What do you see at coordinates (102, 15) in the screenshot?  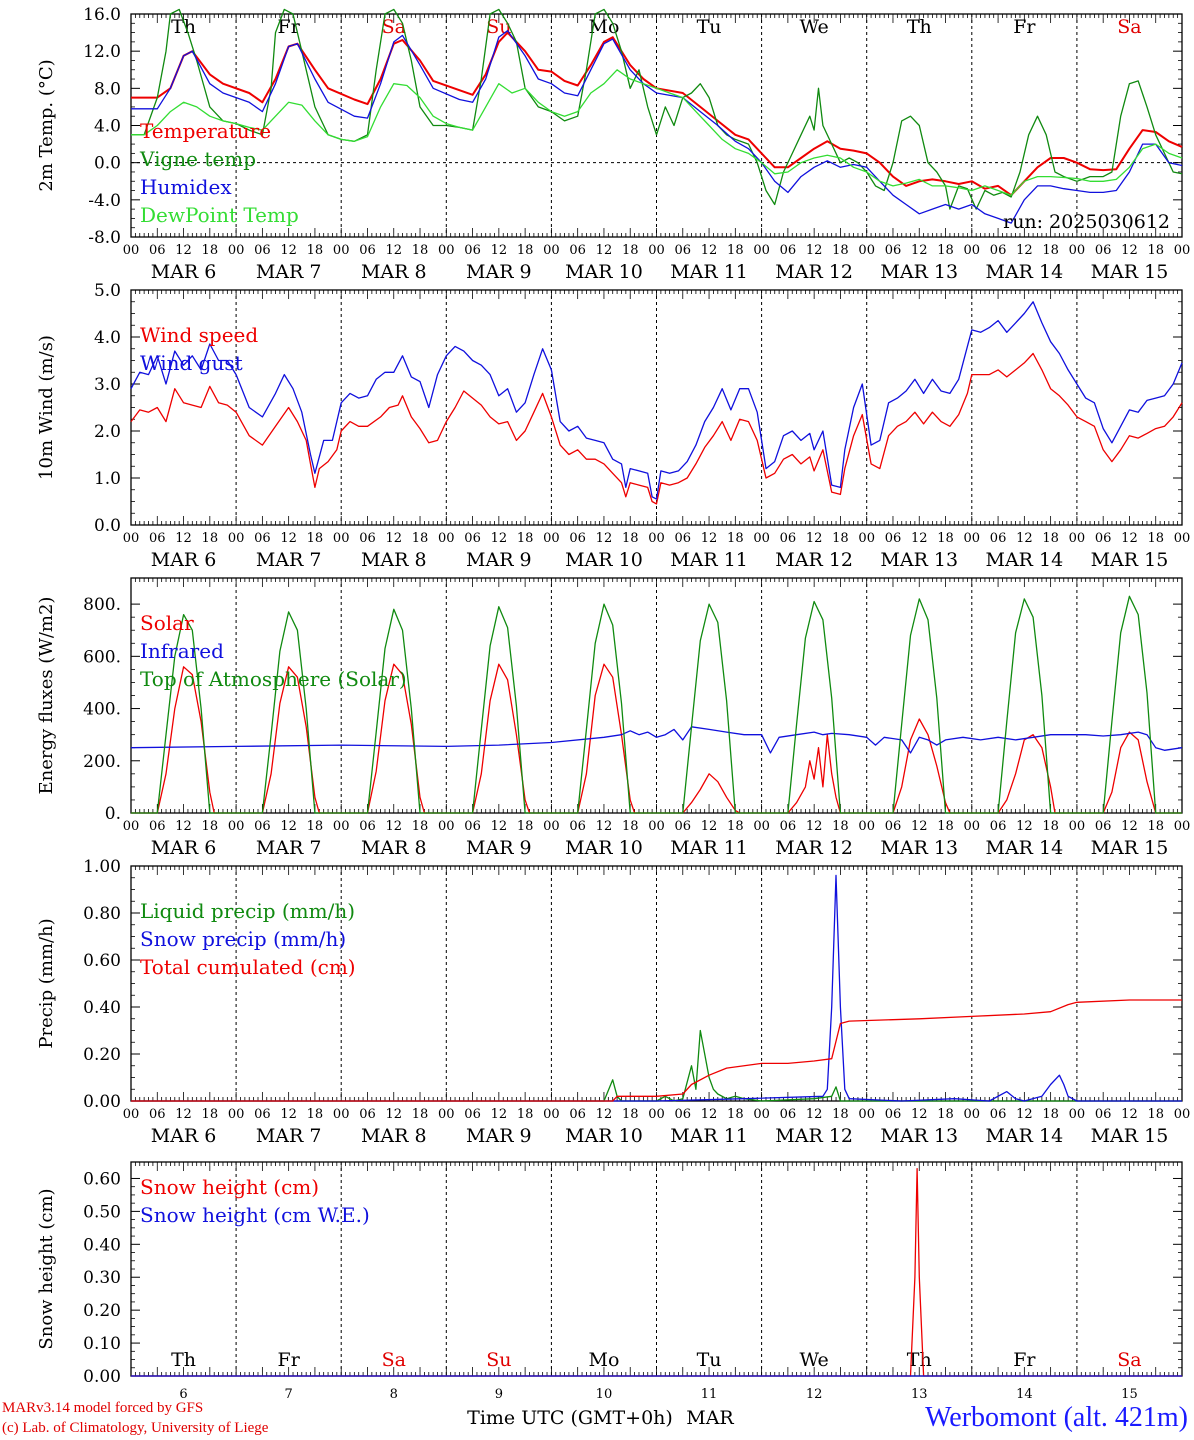 I see `y-tick-label: 16.0` at bounding box center [102, 15].